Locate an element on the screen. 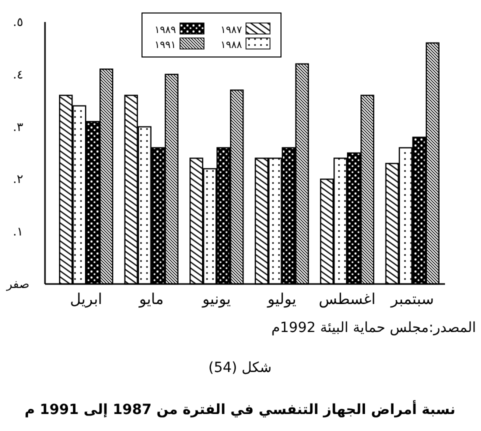  x-tick-label: سبتمبر is located at coordinates (412, 299).